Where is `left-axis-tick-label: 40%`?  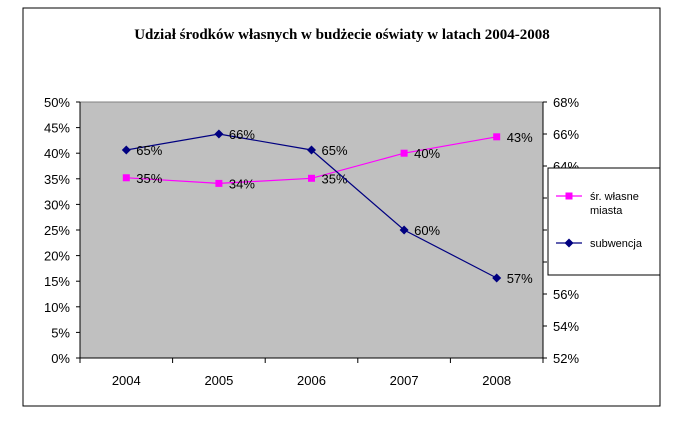
left-axis-tick-label: 40% is located at coordinates (57, 153).